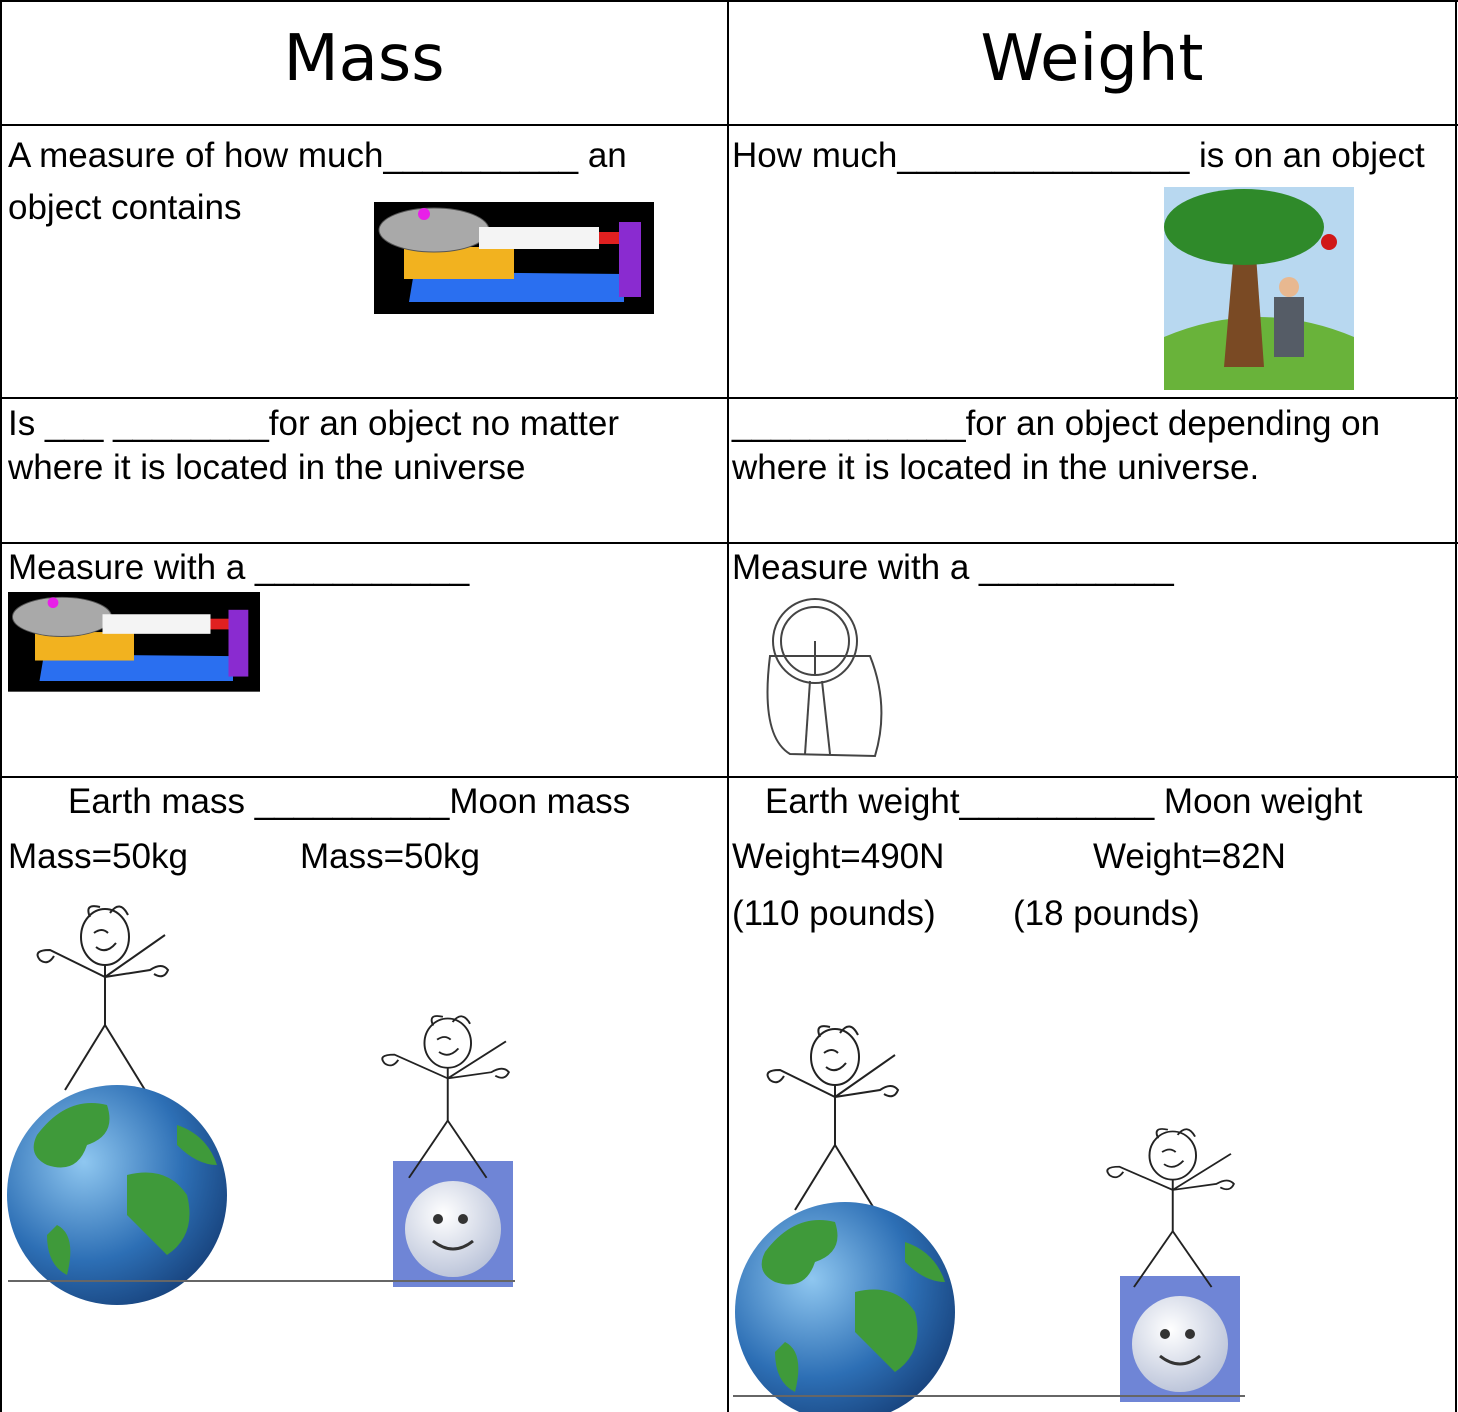 This screenshot has width=1458, height=1412. I want to click on cell-text: How much_______________ is on an object, so click(1078, 155).